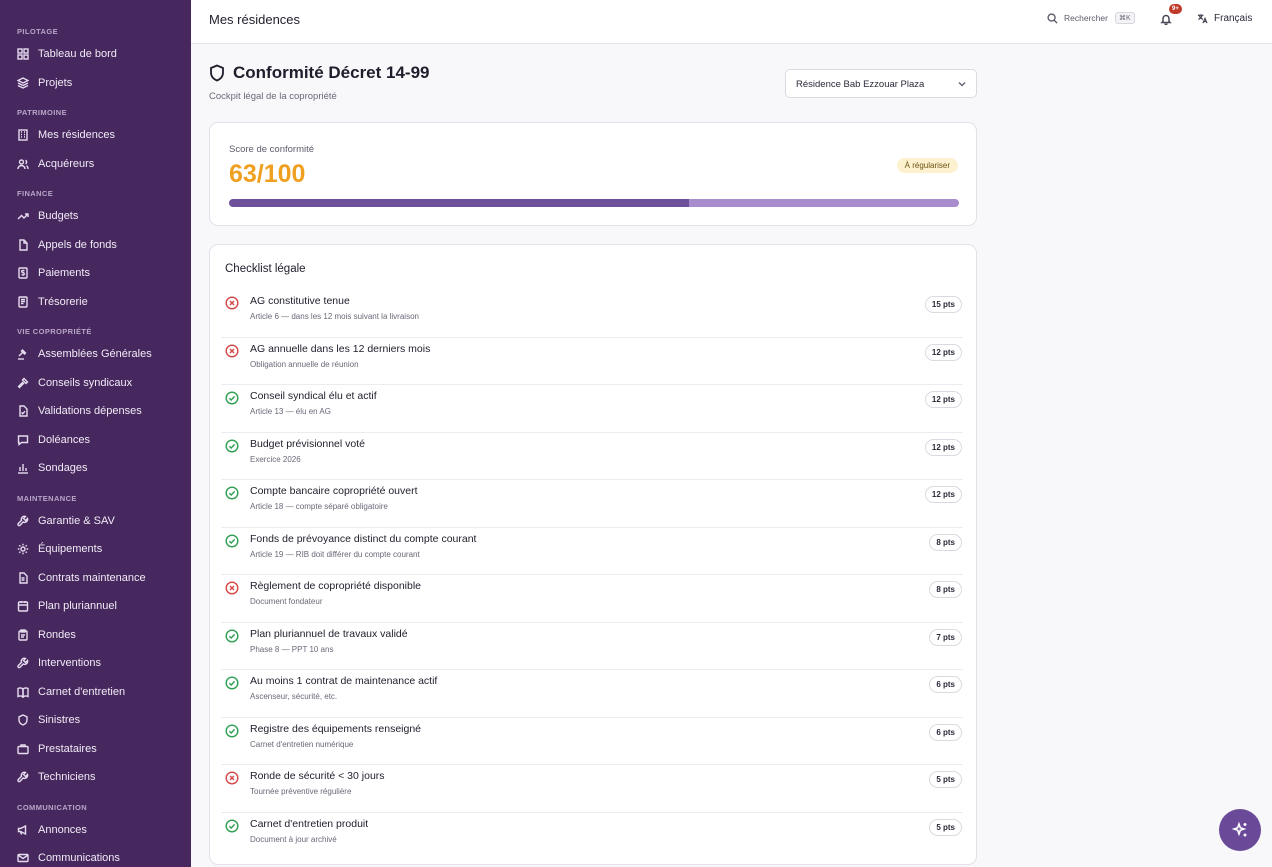  What do you see at coordinates (943, 304) in the screenshot?
I see `points-badge: 15 pts` at bounding box center [943, 304].